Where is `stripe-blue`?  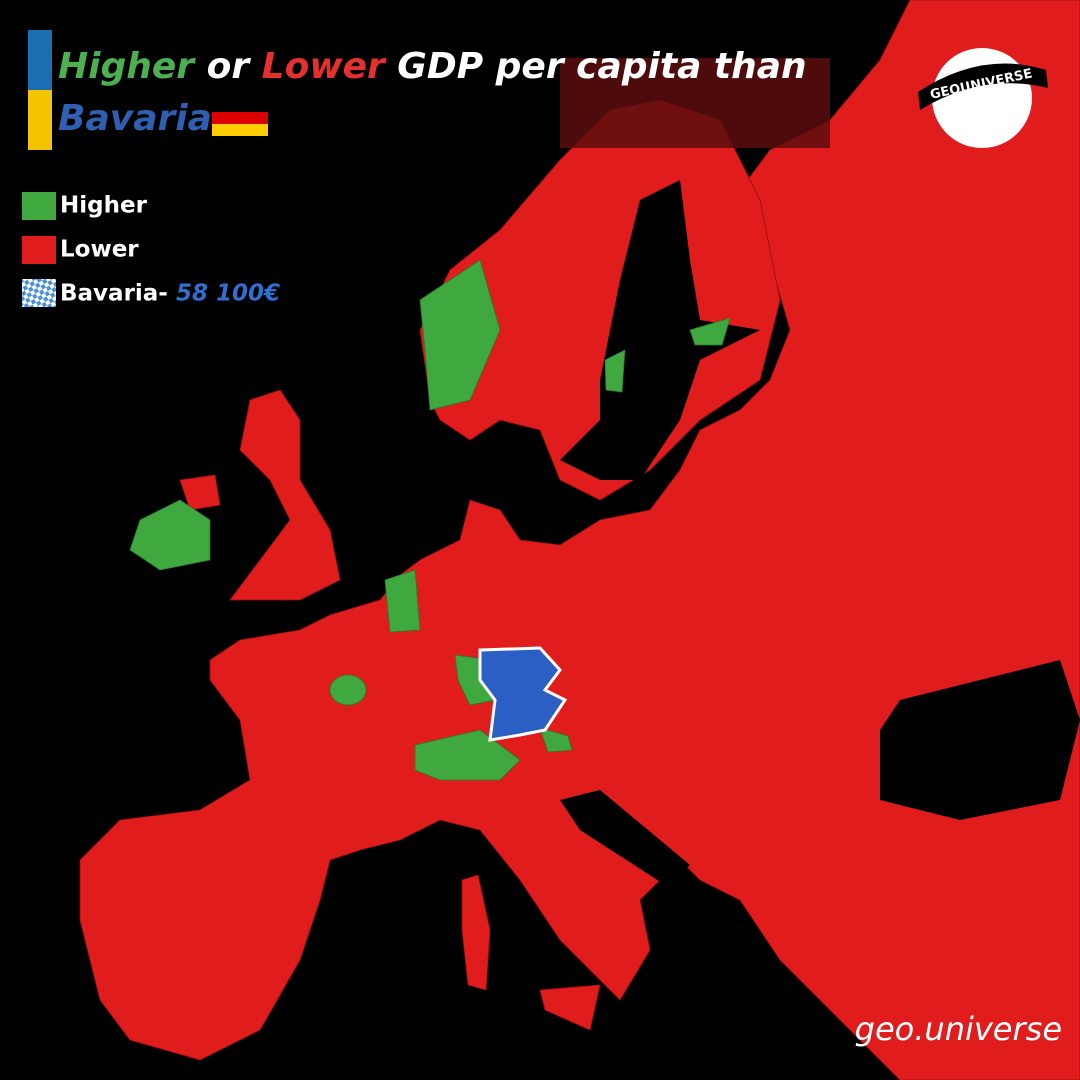
stripe-blue is located at coordinates (40, 60).